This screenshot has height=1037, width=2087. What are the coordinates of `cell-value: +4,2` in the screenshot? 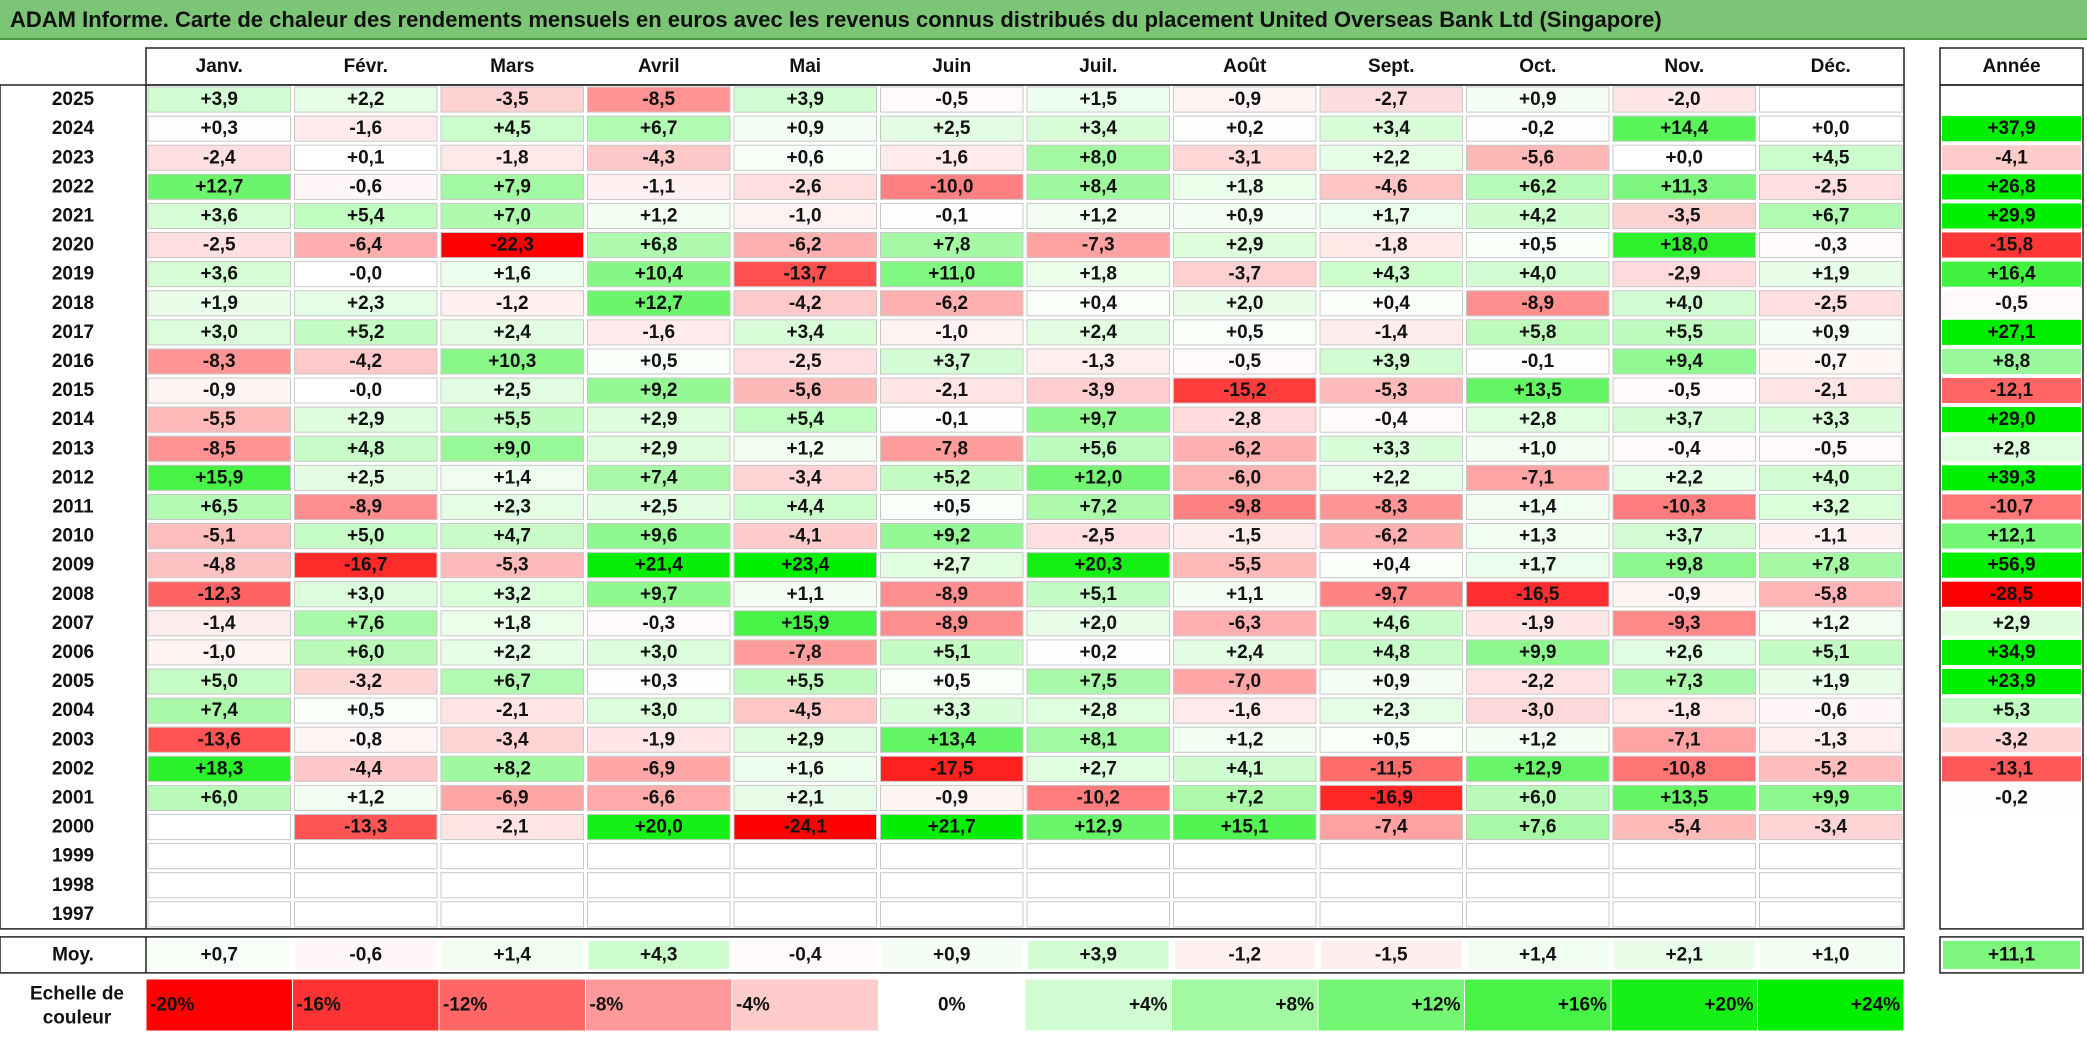 It's located at (1538, 215).